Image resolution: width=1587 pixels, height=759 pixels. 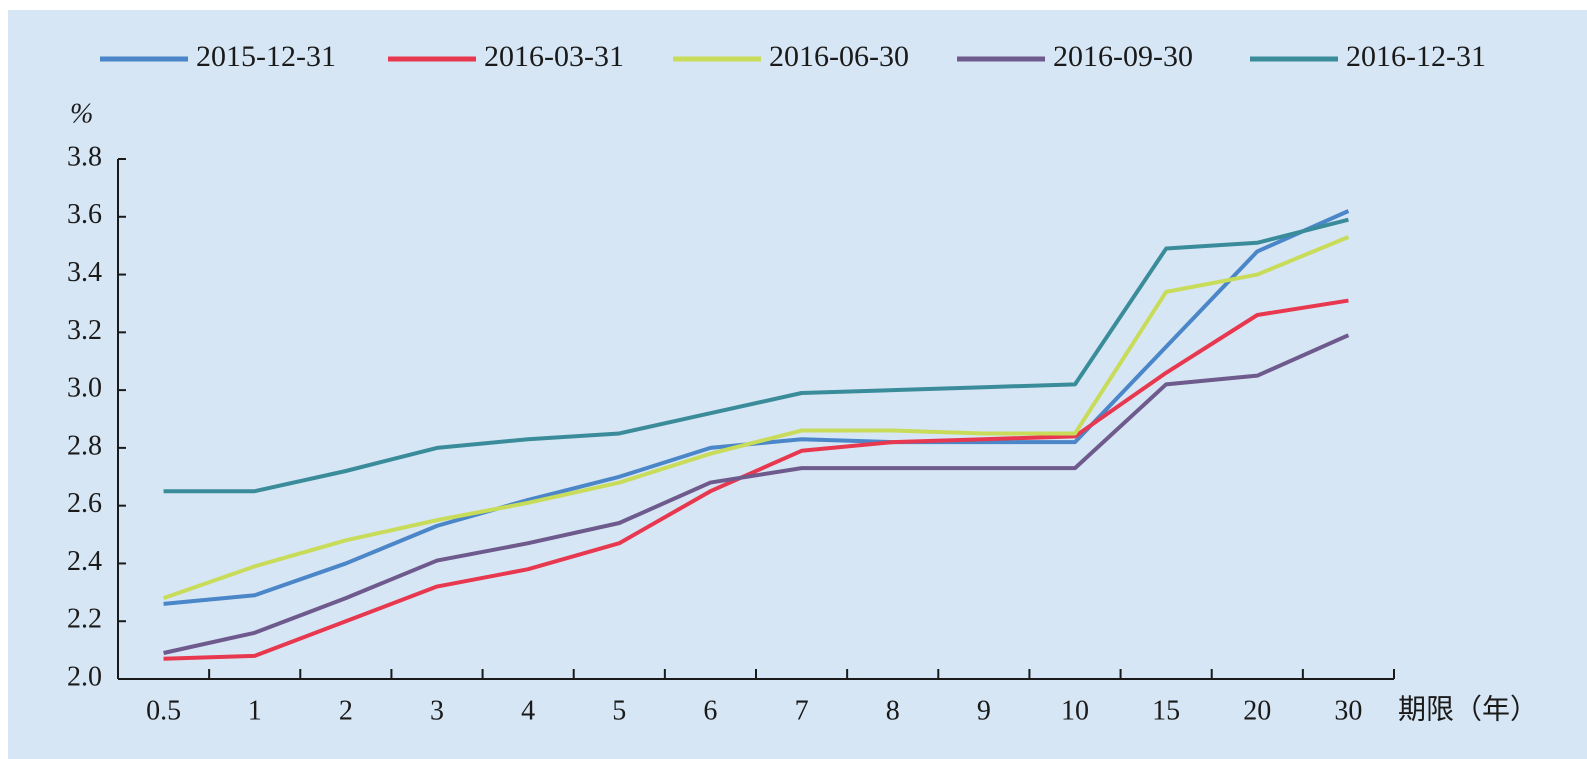 I want to click on x-tick-label: 9, so click(x=984, y=710).